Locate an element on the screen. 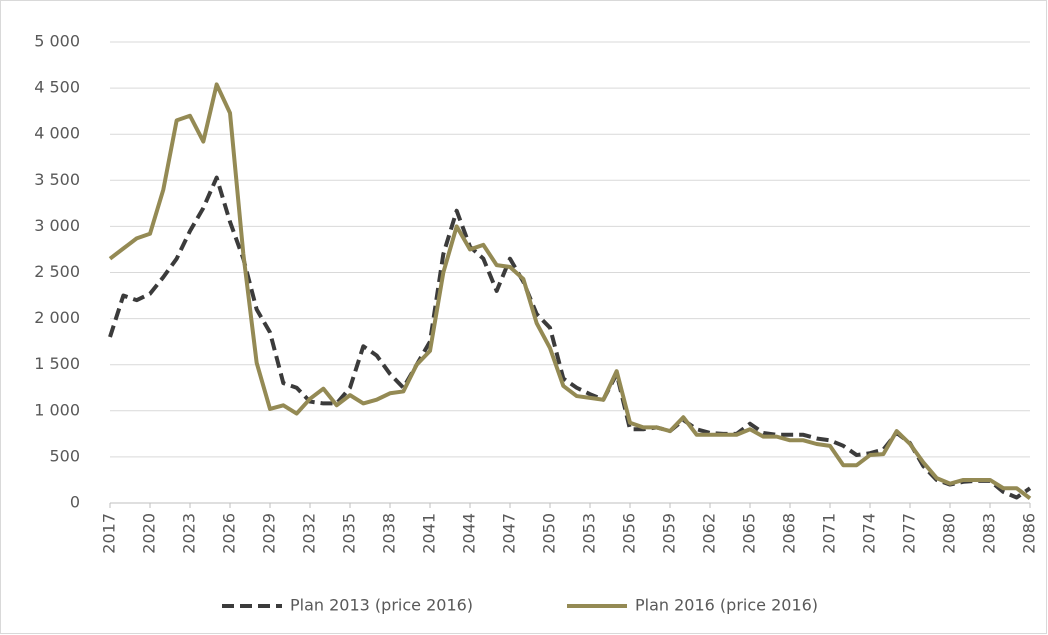 This screenshot has width=1048, height=635. x-tick-label: 2083 is located at coordinates (989, 533).